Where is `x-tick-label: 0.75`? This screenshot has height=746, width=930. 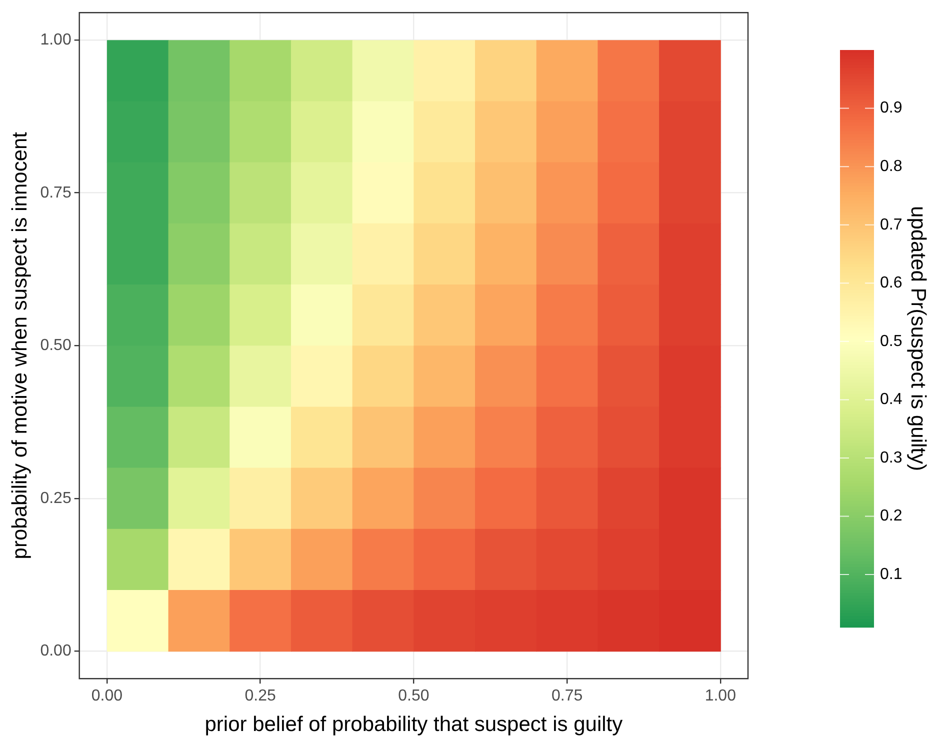
x-tick-label: 0.75 is located at coordinates (567, 696).